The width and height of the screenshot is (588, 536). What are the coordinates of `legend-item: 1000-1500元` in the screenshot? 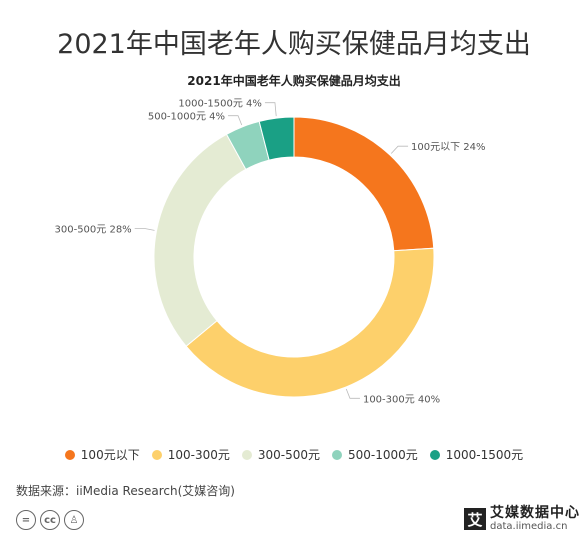 It's located at (476, 454).